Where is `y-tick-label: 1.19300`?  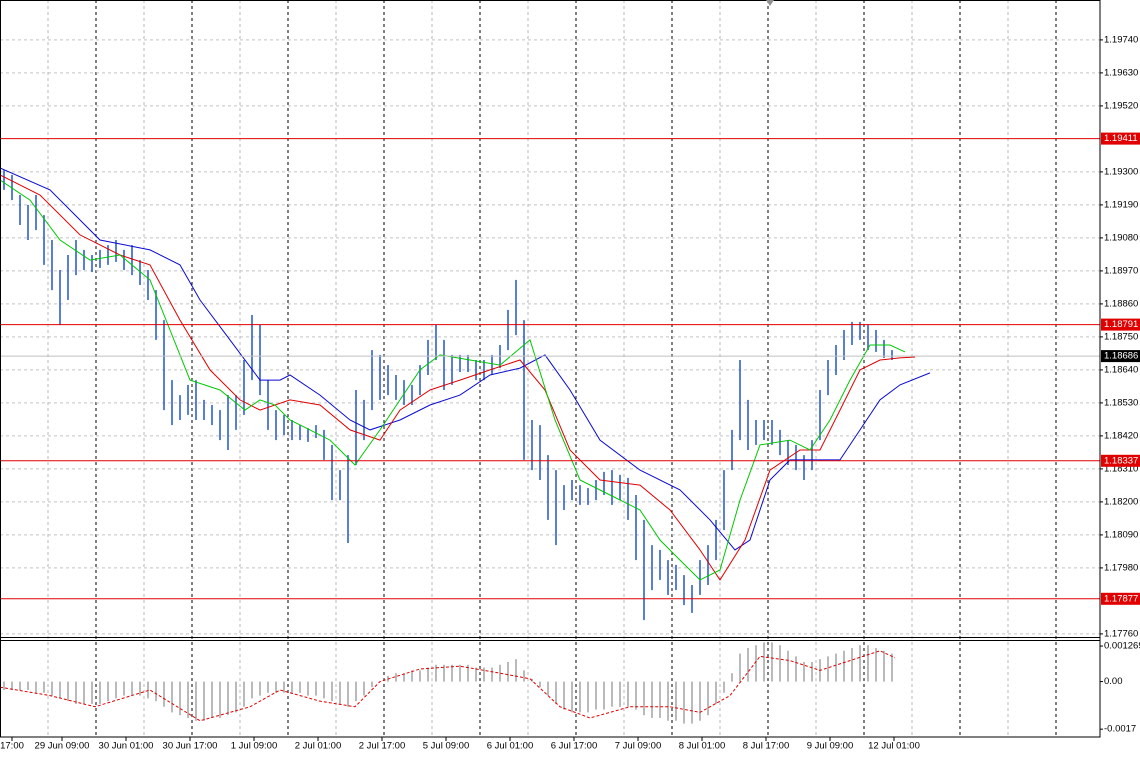
y-tick-label: 1.19300 is located at coordinates (1121, 171).